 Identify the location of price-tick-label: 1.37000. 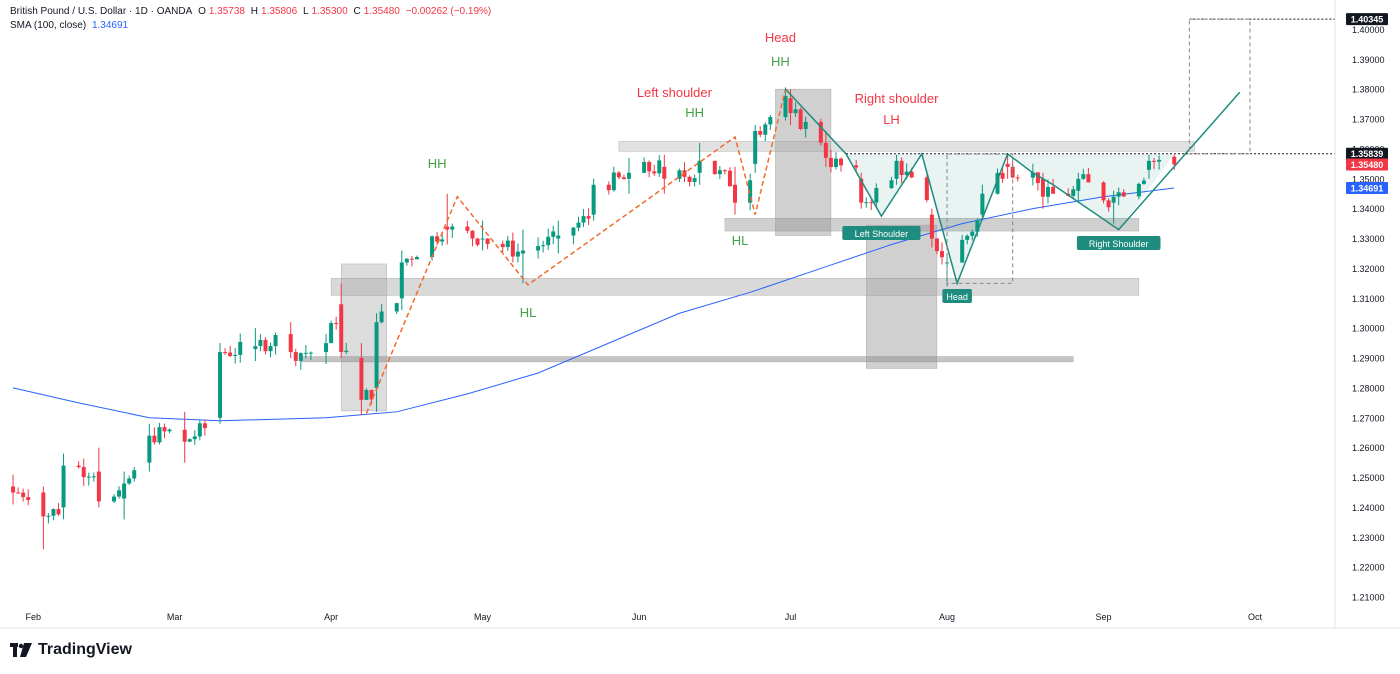
(1368, 120).